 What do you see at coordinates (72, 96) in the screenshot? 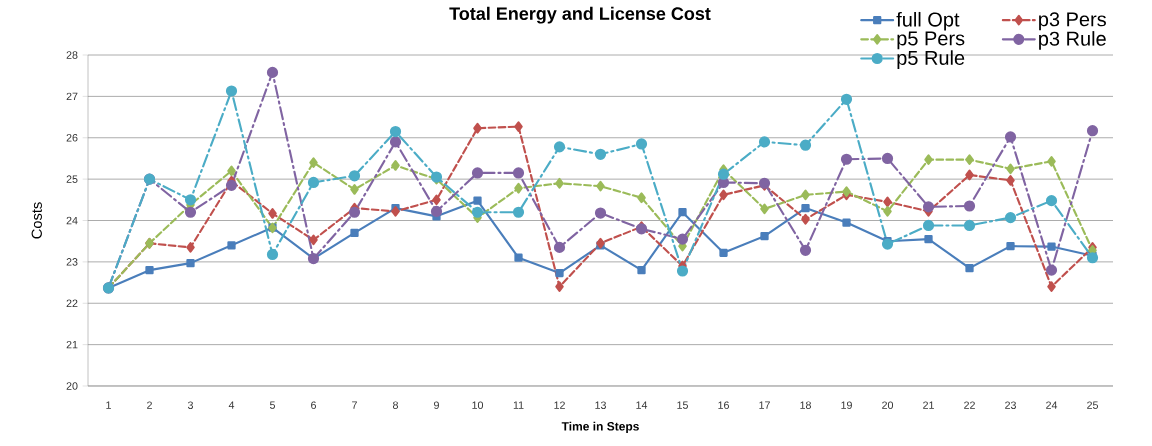
I see `y-tick-label: 27` at bounding box center [72, 96].